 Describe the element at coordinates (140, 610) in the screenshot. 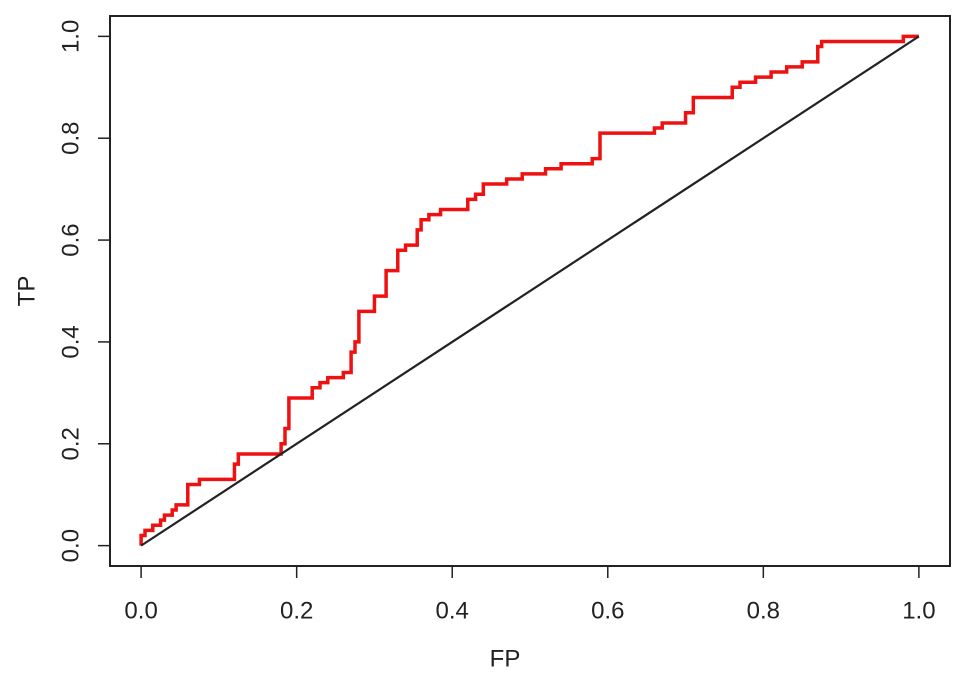

I see `x-tick-label: 0.0` at that location.